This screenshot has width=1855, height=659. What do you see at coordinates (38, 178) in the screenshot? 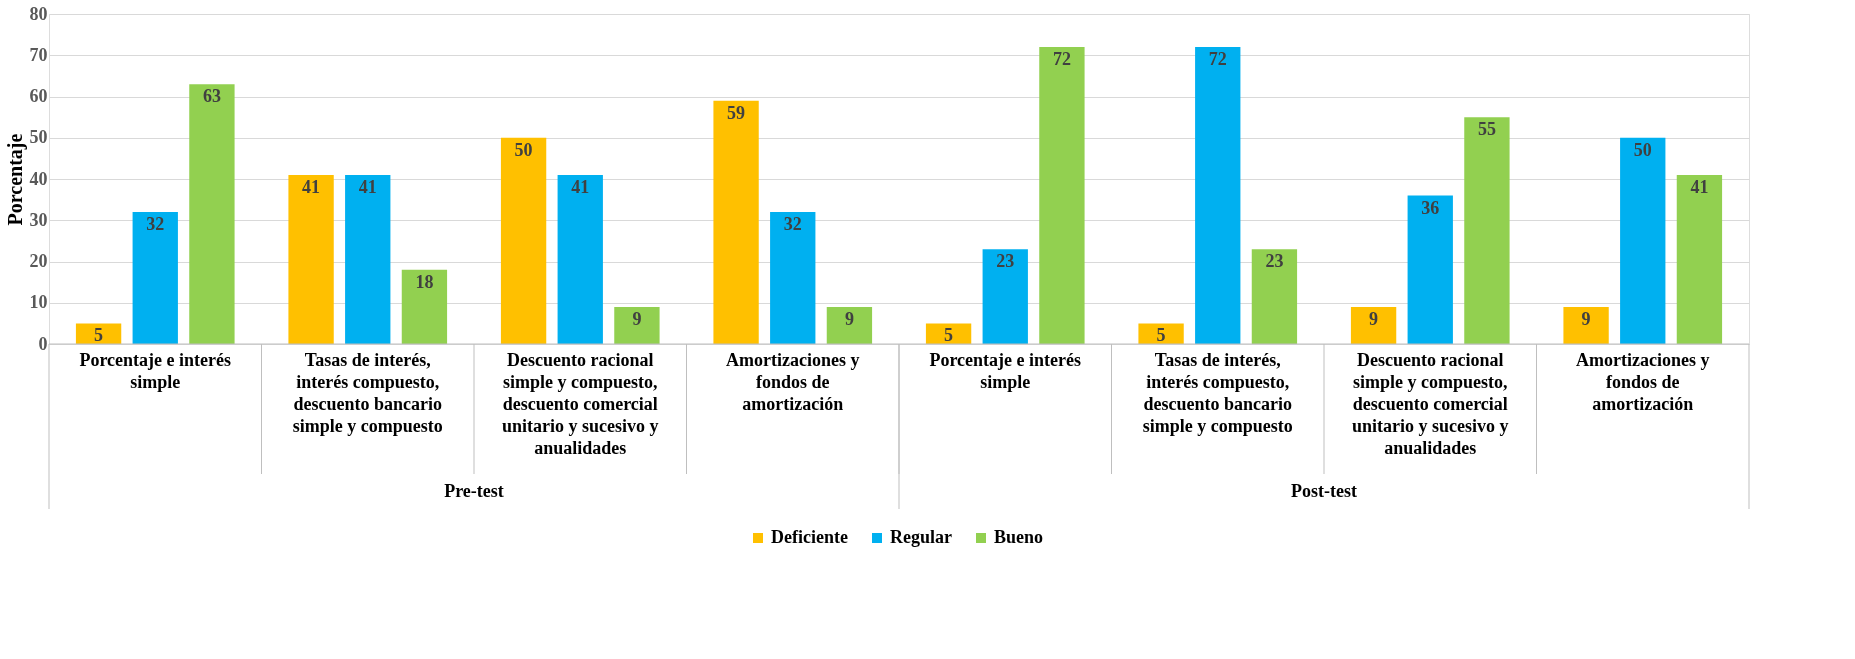
I see `y-tick-label: 40` at bounding box center [38, 178].